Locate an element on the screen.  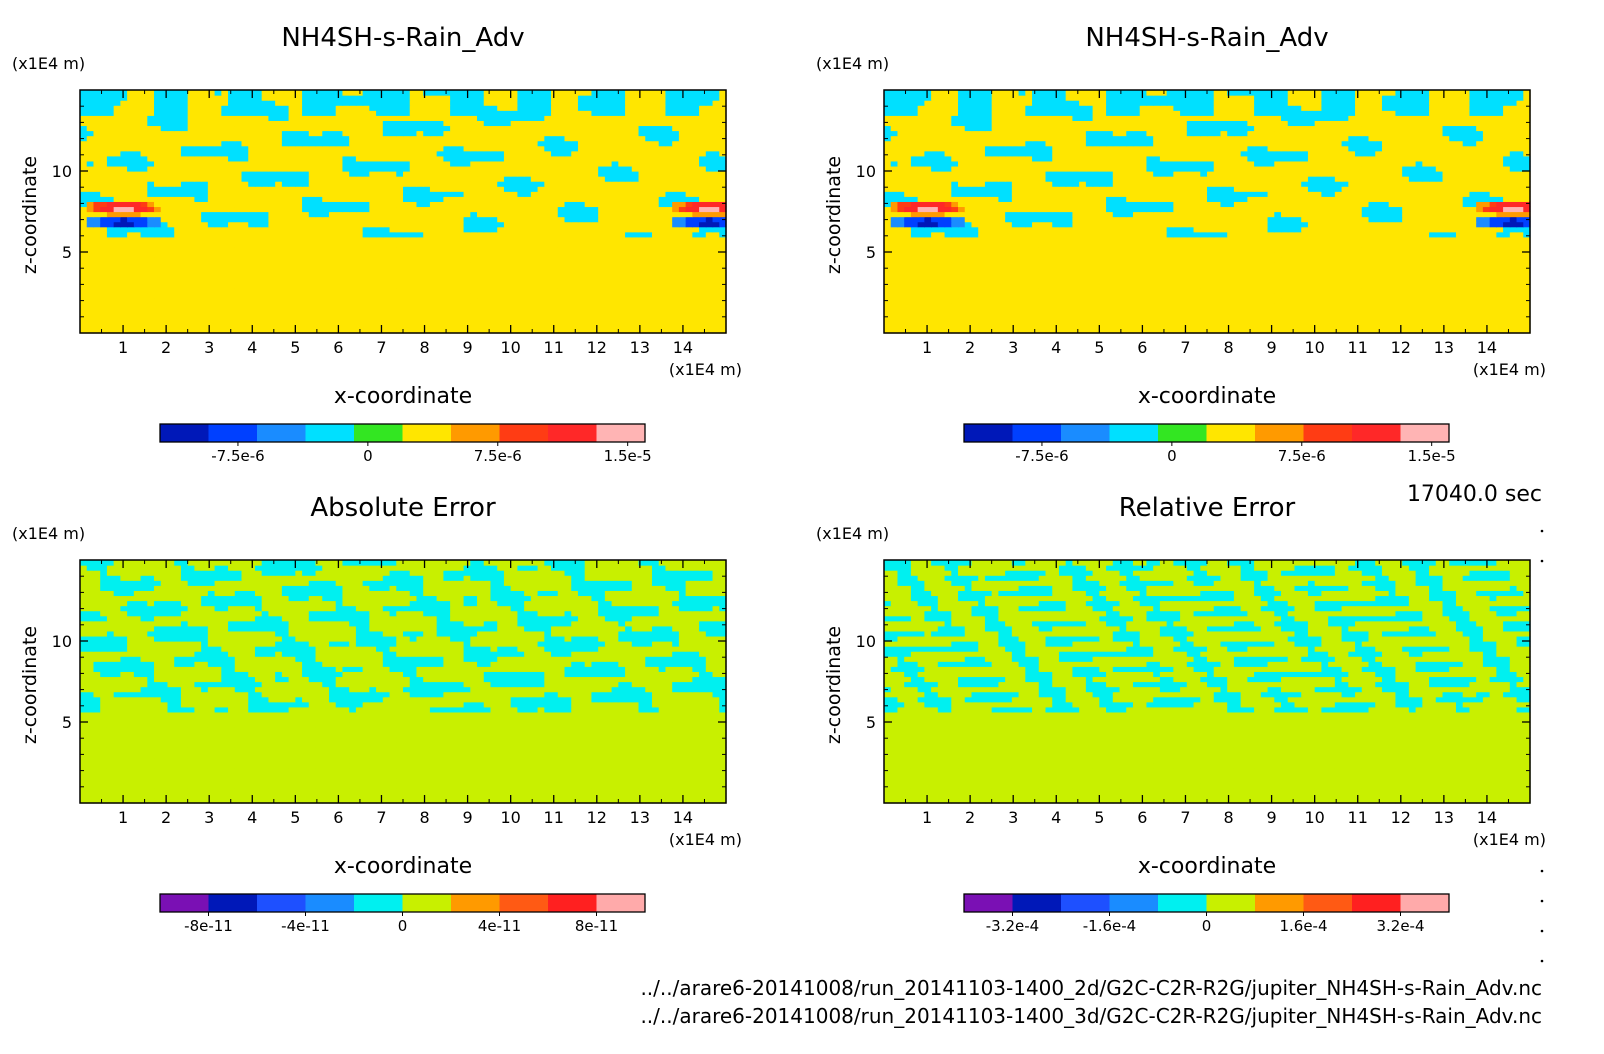
x-axis-label: x-coordinate is located at coordinates (403, 396).